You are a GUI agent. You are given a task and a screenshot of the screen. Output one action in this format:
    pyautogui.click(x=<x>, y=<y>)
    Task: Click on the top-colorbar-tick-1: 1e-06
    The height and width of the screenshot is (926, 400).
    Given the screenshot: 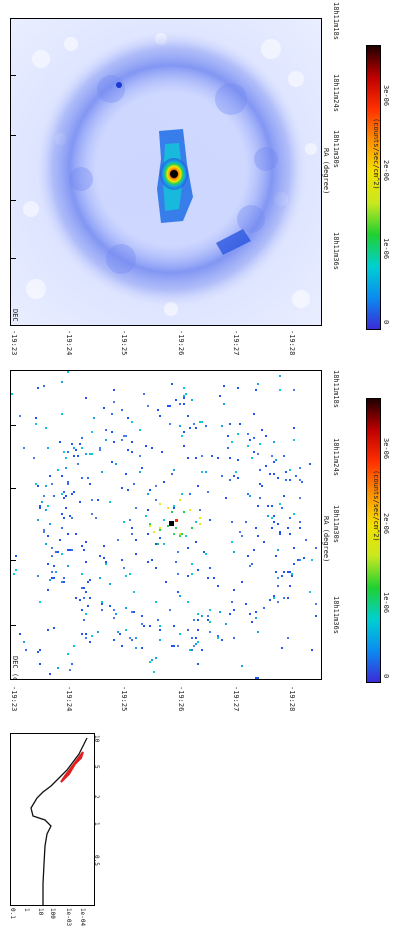 What is the action you would take?
    pyautogui.click(x=386, y=249)
    